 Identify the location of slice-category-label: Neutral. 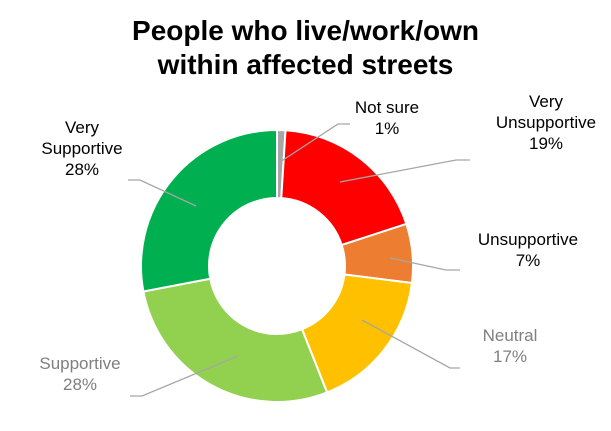
(510, 335).